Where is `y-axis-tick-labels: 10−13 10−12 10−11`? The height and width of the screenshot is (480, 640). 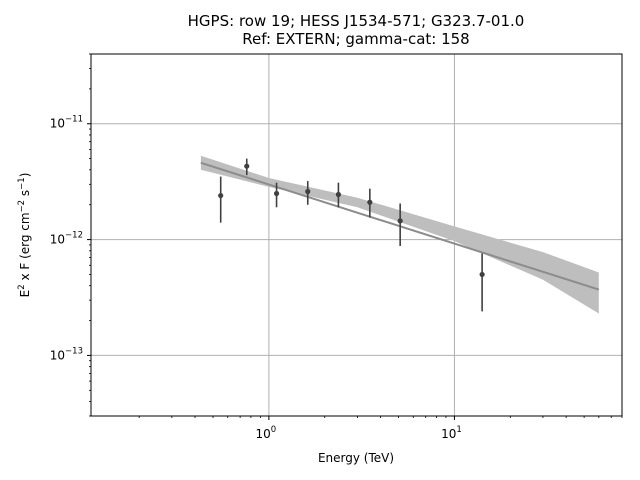
y-axis-tick-labels: 10−13 10−12 10−11 is located at coordinates (66, 239).